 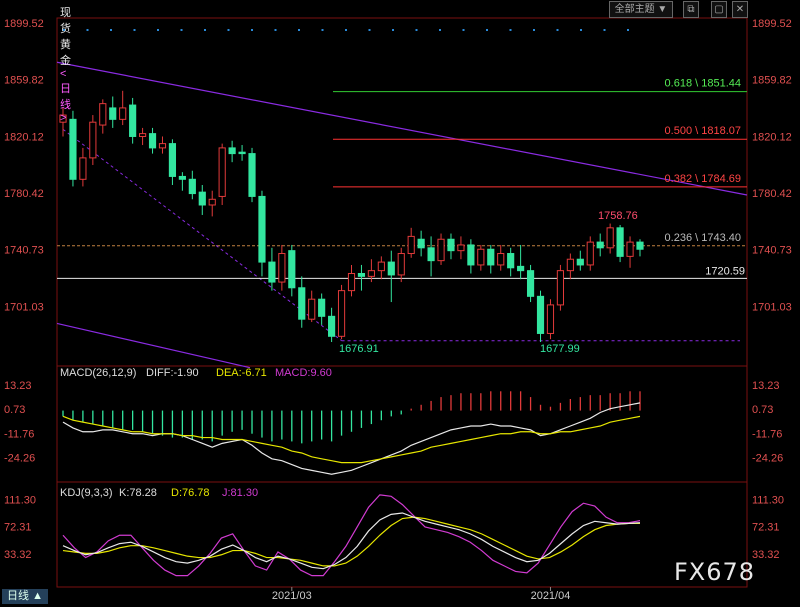 I want to click on maximize-icon: ▢, so click(x=719, y=9).